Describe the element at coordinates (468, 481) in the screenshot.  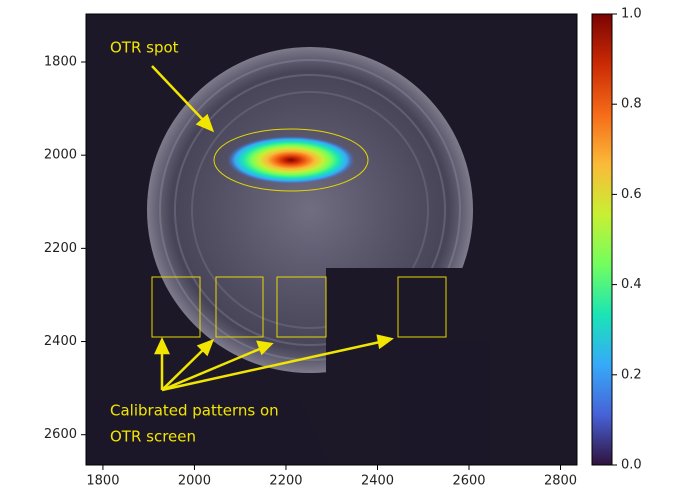
I see `x-tick-label: 2600` at that location.